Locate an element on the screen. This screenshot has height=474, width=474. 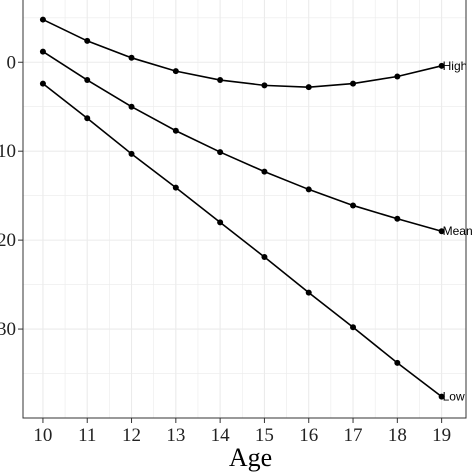
y-tick-label: 0 is located at coordinates (12, 62).